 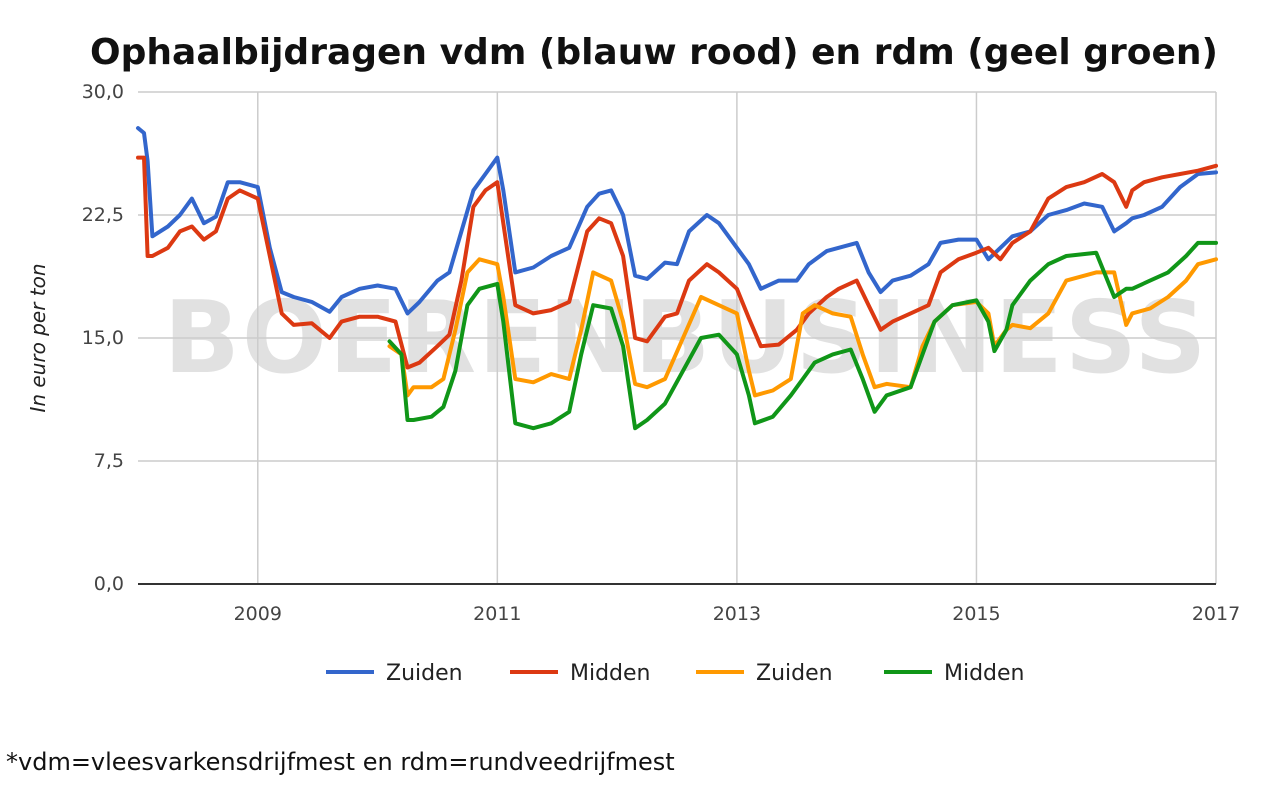 I want to click on legend-label: Midden, so click(x=610, y=673).